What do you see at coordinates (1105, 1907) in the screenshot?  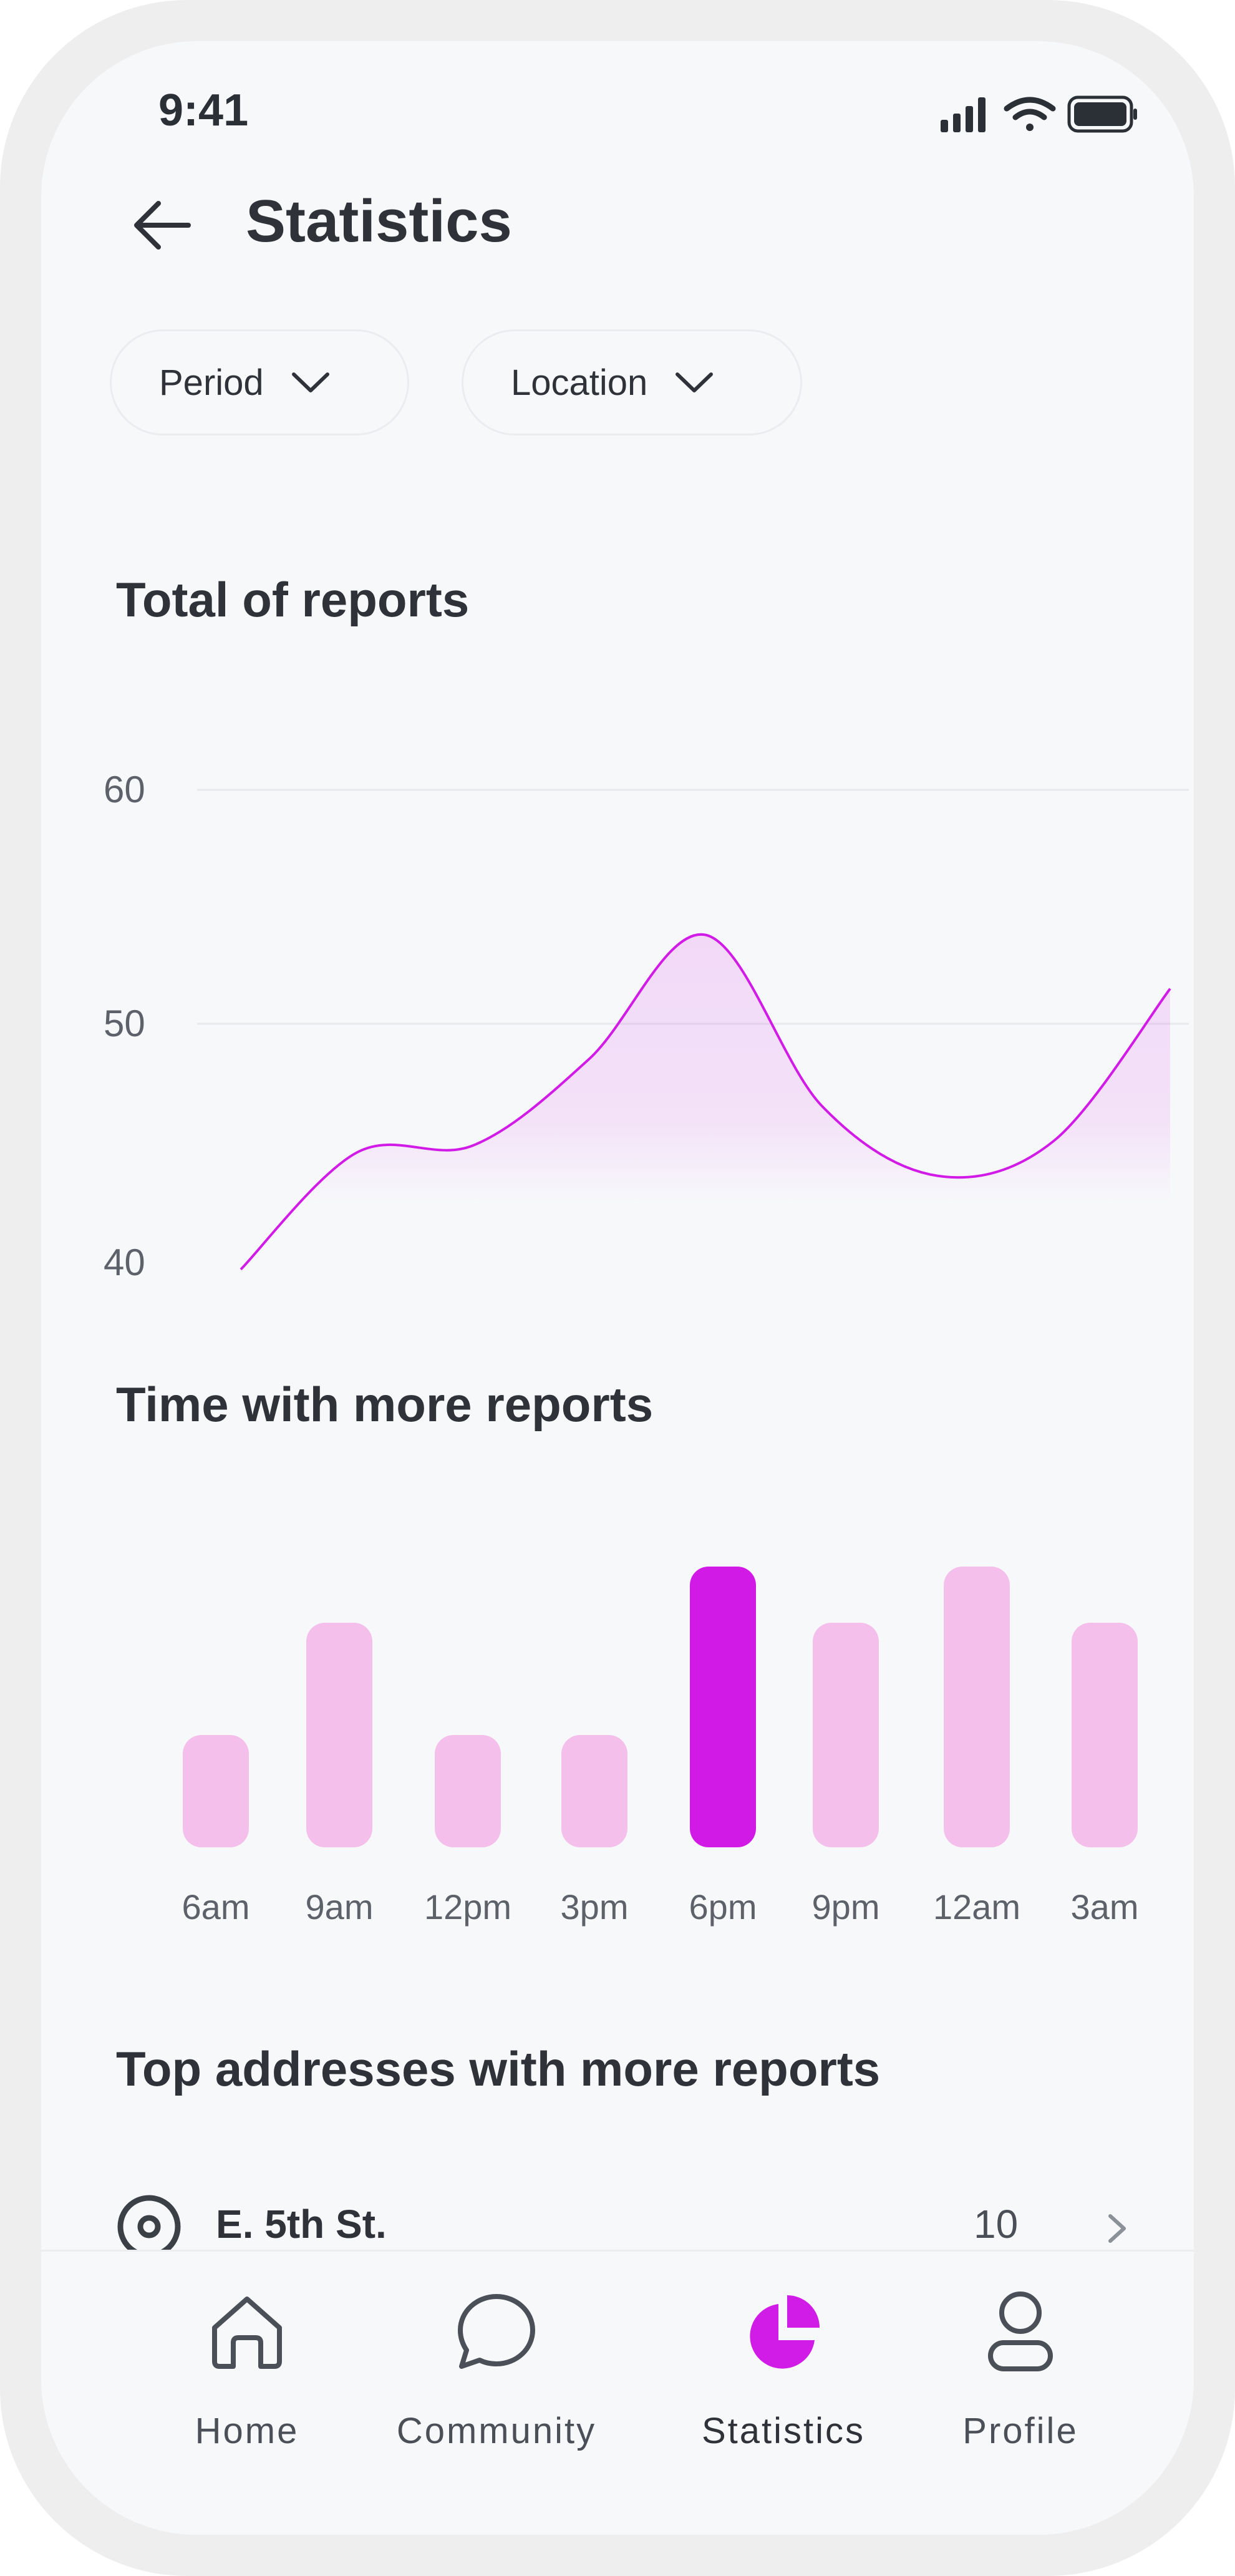 I see `x-tick-label: 3am` at bounding box center [1105, 1907].